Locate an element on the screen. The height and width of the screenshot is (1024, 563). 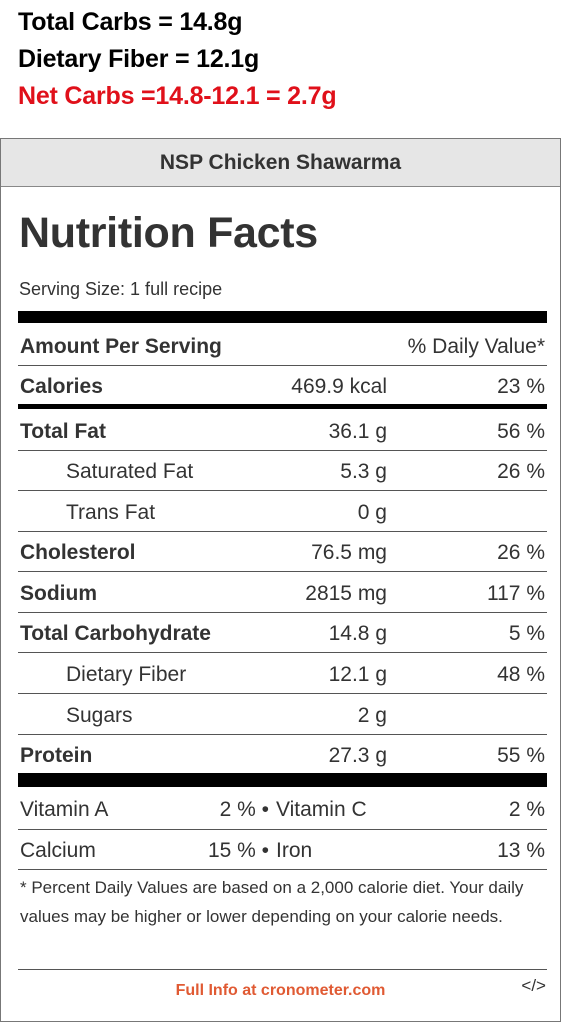
vitamin-label: Iron is located at coordinates (294, 850).